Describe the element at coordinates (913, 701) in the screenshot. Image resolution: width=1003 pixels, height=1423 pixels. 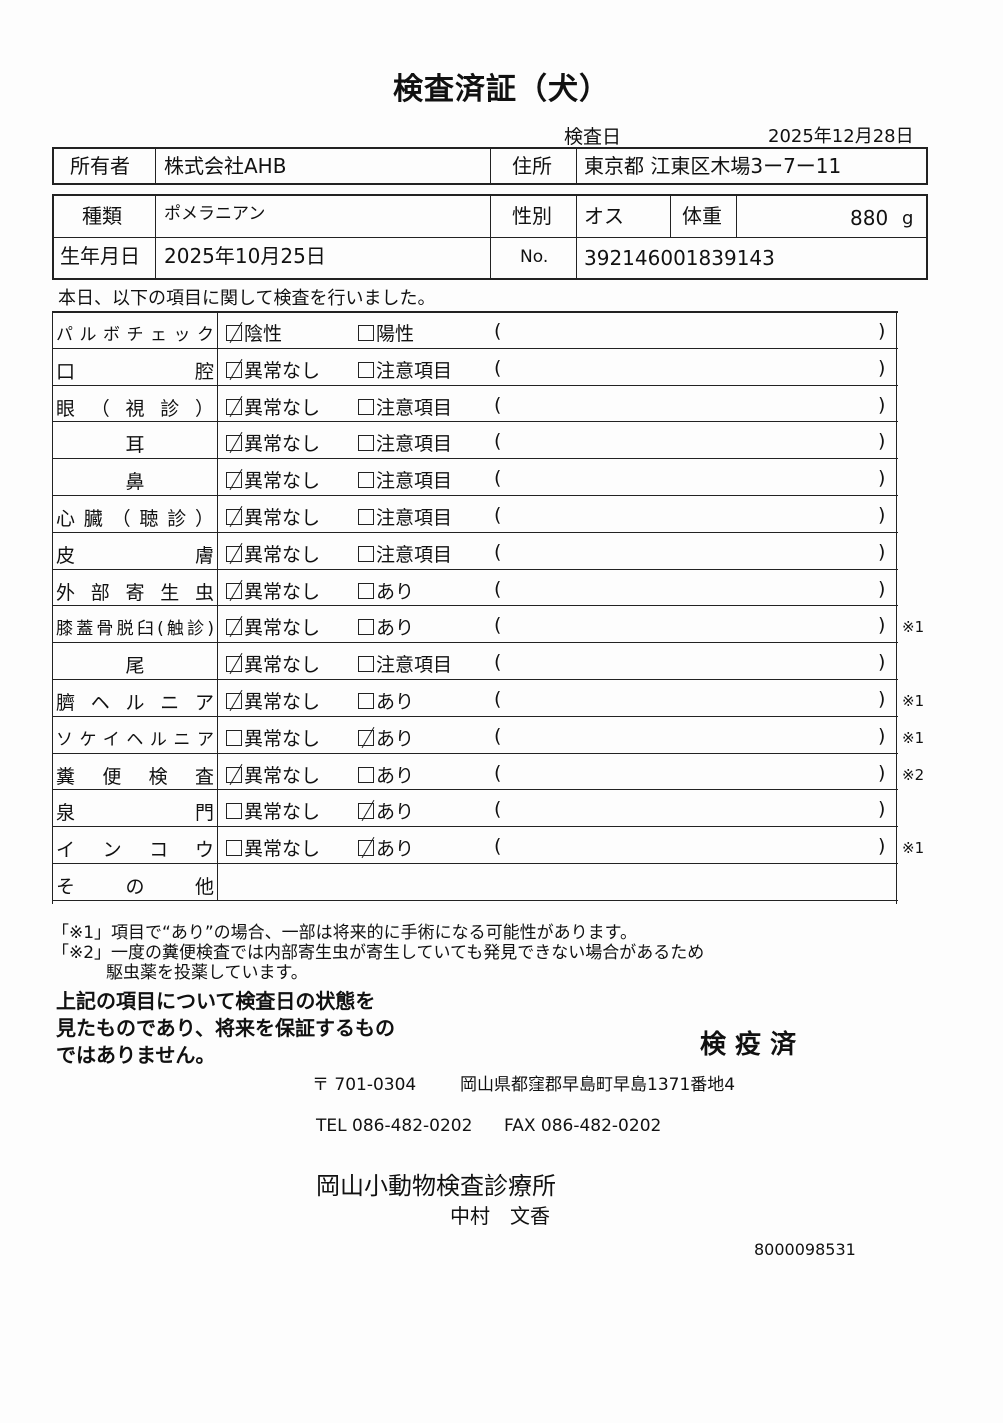
I see `row-note: ※1` at that location.